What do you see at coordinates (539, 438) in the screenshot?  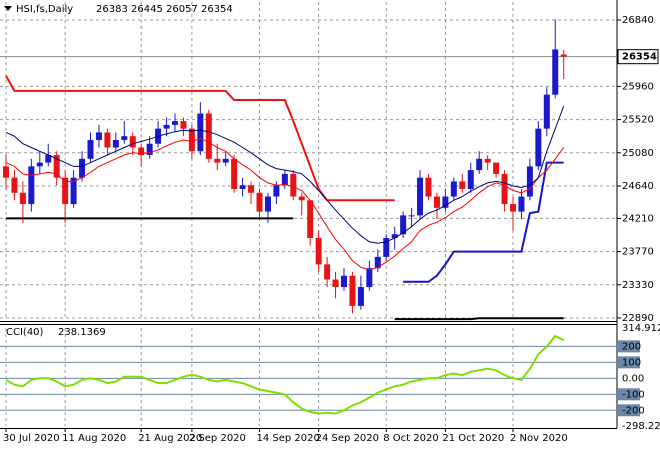 I see `x-tick-label: 2 Nov 2020` at bounding box center [539, 438].